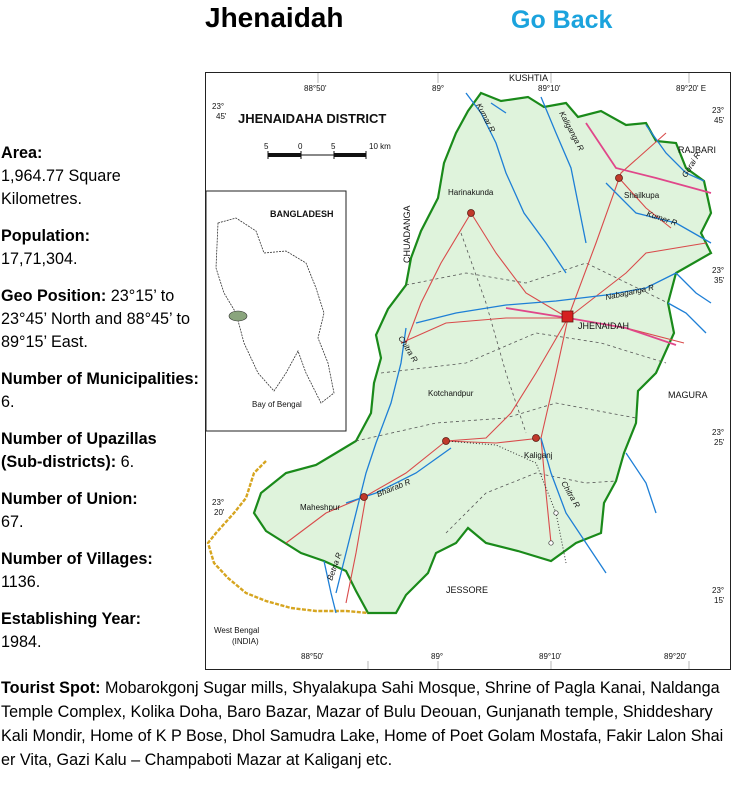 This screenshot has height=810, width=735. Describe the element at coordinates (101, 631) in the screenshot. I see `fact-establishing-year: Establishing Year: 1984.` at that location.